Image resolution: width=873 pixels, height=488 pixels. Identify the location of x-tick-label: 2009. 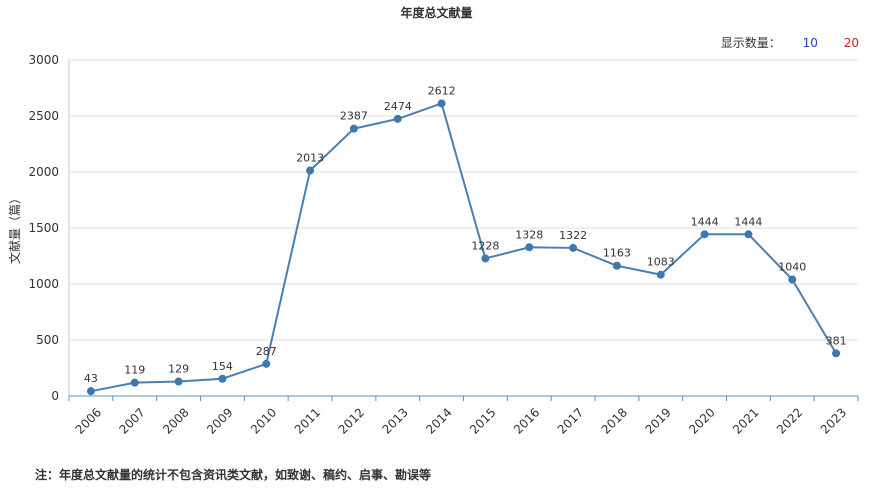
(219, 420).